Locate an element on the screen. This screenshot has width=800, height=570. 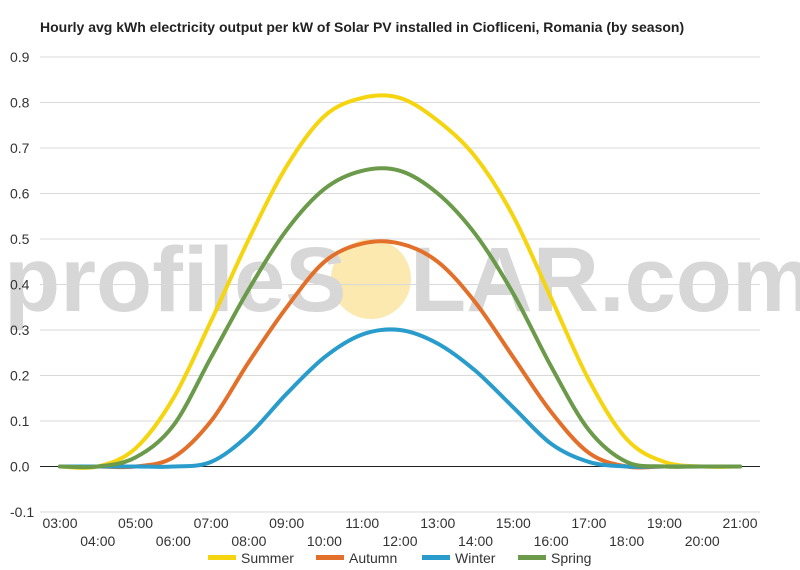
y-tick-label: 0.2 is located at coordinates (20, 376).